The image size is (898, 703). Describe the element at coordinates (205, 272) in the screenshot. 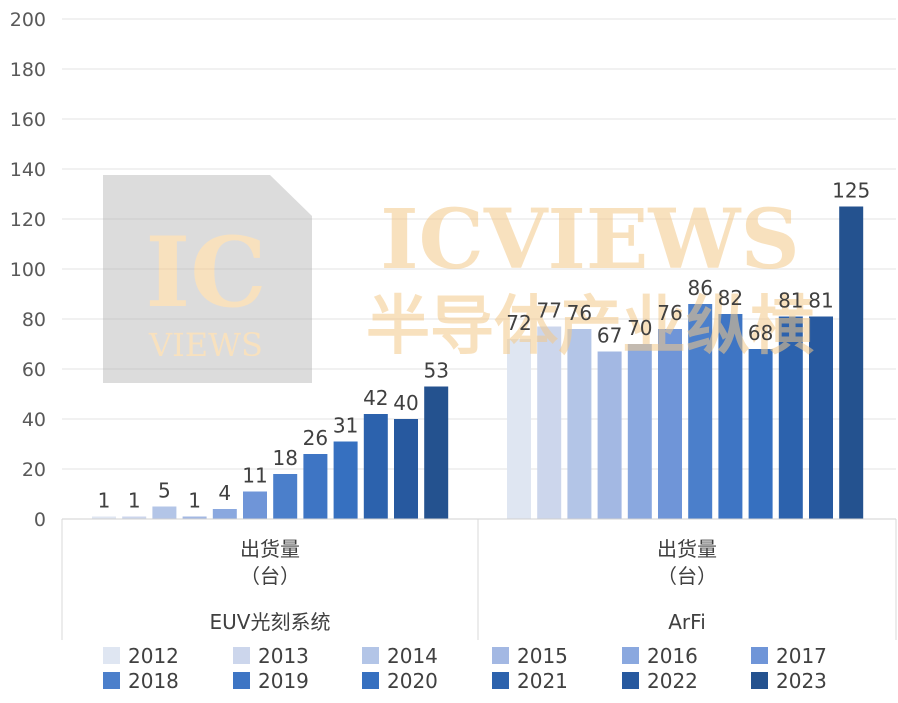

I see `watermark-logo-ic: IC` at that location.